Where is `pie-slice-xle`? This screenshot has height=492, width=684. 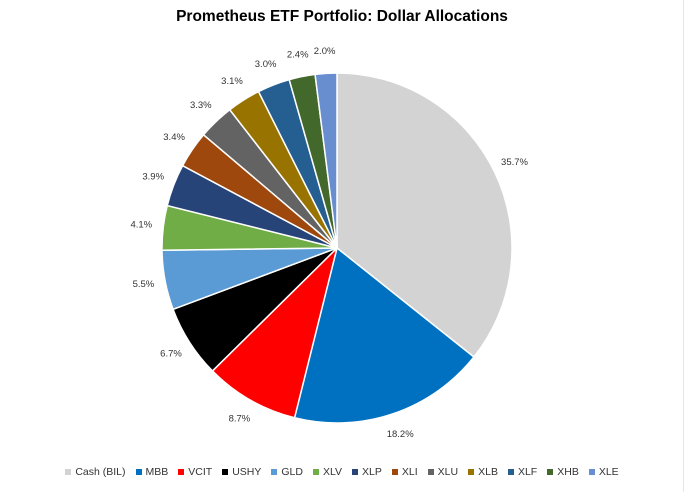 pie-slice-xle is located at coordinates (326, 160).